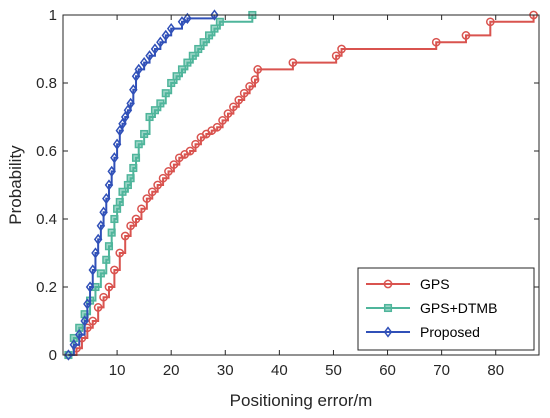 The width and height of the screenshot is (550, 418). Describe the element at coordinates (46, 219) in the screenshot. I see `y-tick-label: 0.4` at that location.